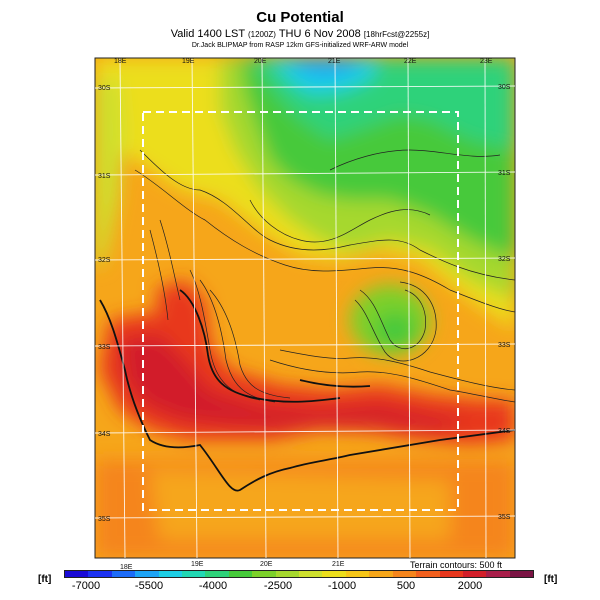  Describe the element at coordinates (455, 565) in the screenshot. I see `terrain-contour-note: Terrain contours: 500 ft` at that location.